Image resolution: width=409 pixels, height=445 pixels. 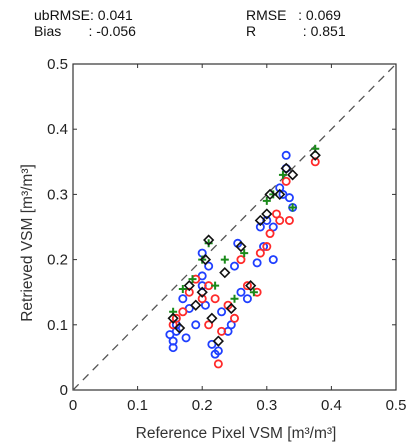 What do you see at coordinates (396, 405) in the screenshot?
I see `x-tick-label: 0.5` at bounding box center [396, 405].